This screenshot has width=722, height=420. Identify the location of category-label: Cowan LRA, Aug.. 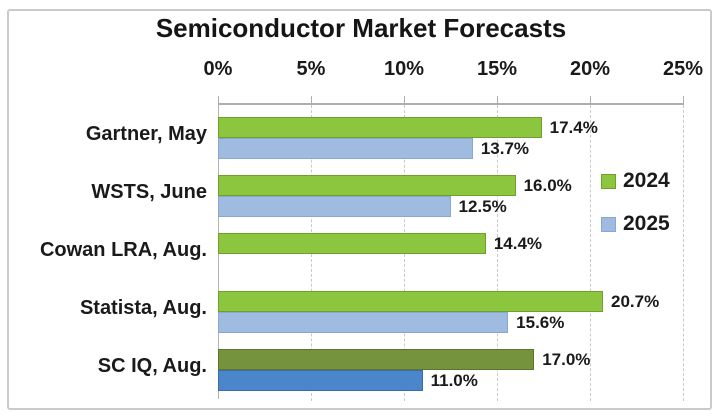
(123, 250).